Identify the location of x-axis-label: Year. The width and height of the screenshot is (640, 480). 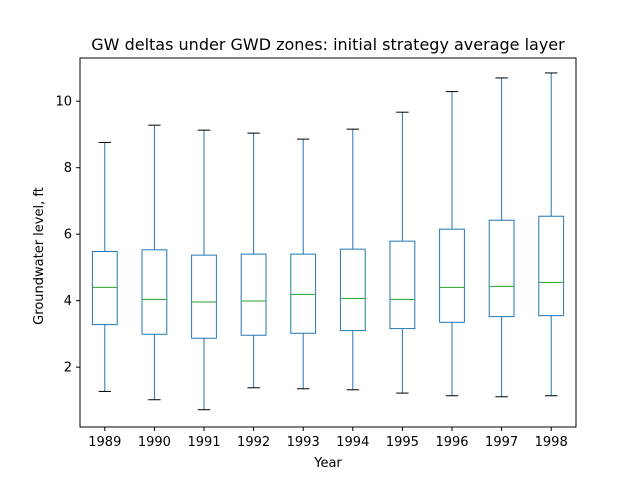
(327, 463).